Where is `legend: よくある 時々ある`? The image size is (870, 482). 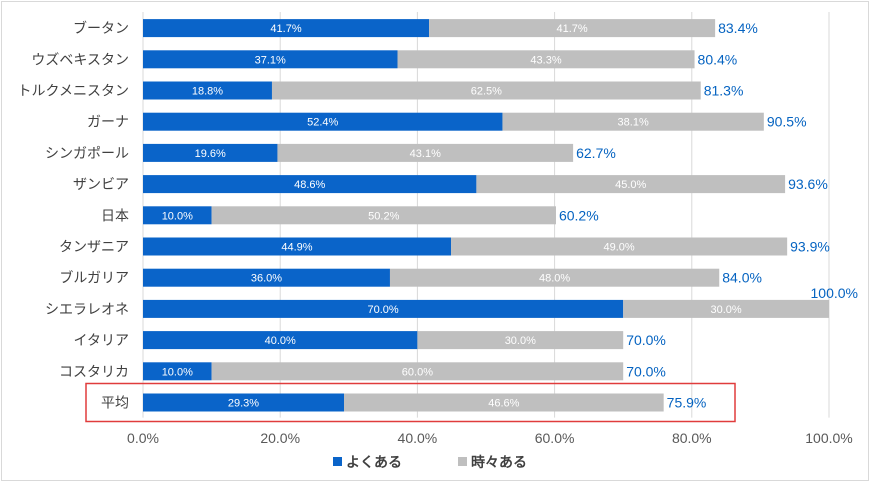
legend: よくある 時々ある is located at coordinates (430, 462).